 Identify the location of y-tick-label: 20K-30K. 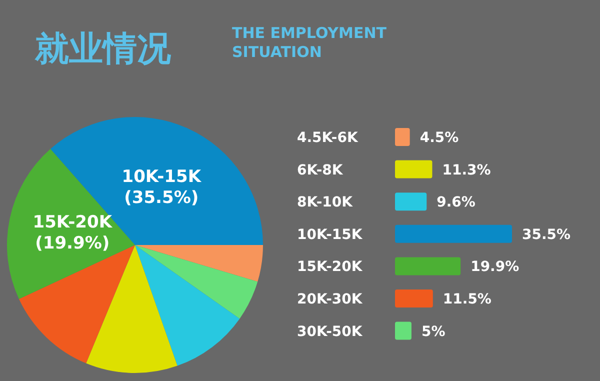
(330, 300).